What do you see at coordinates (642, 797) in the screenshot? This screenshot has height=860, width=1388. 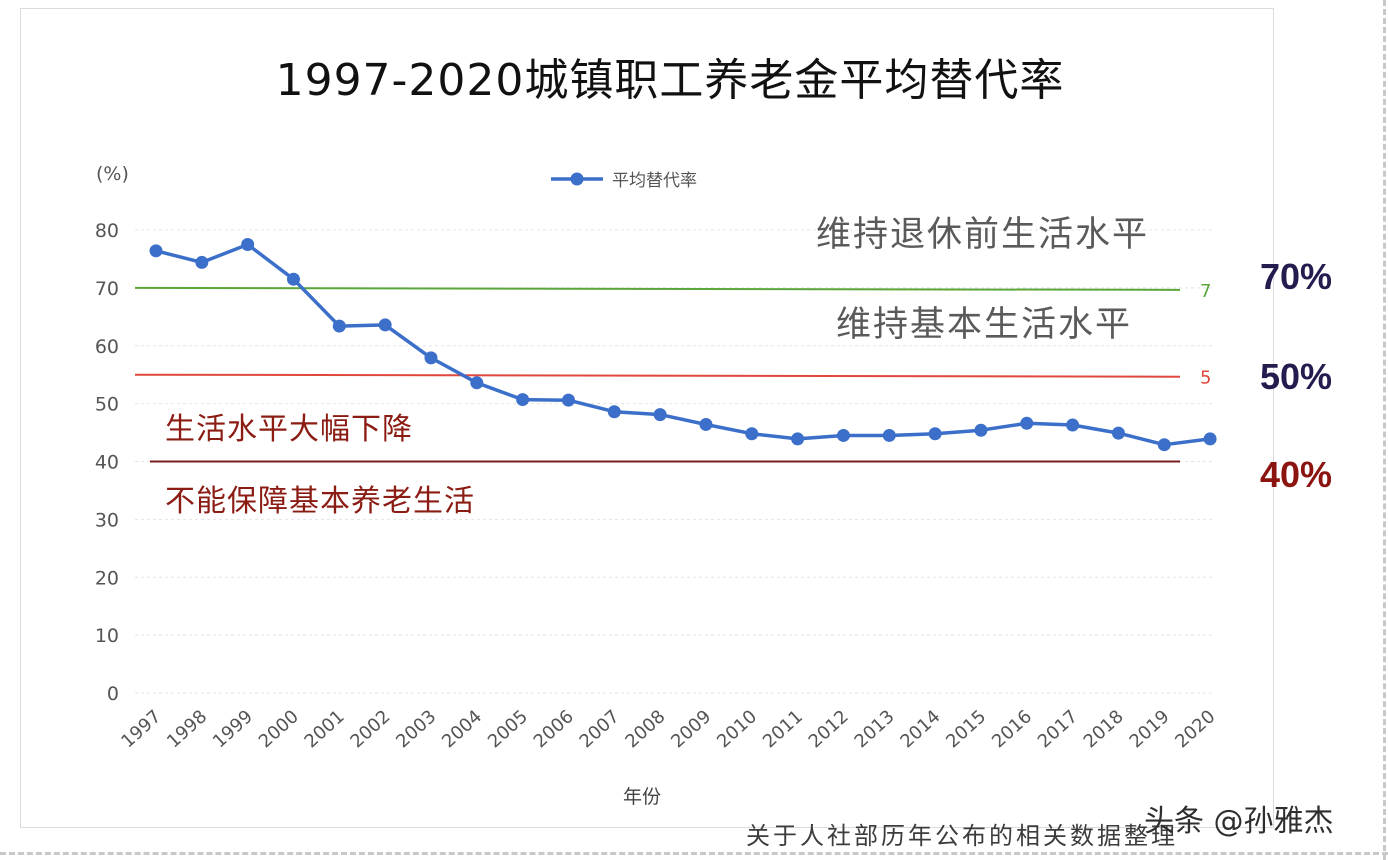 I see `x-axis-label: 年份` at bounding box center [642, 797].